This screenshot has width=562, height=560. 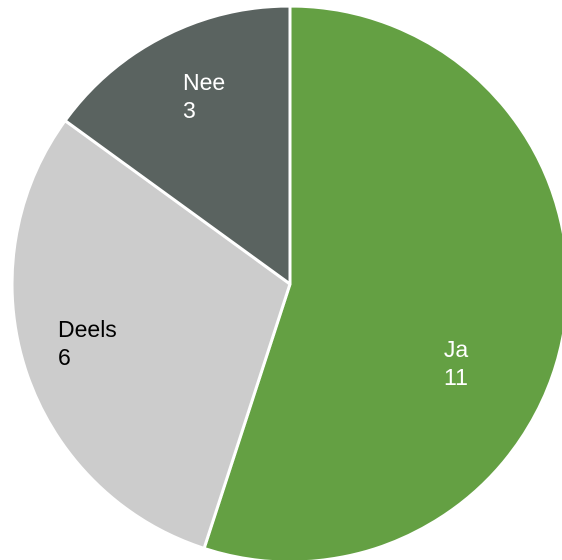 I want to click on slice-value-label: 11, so click(x=456, y=377).